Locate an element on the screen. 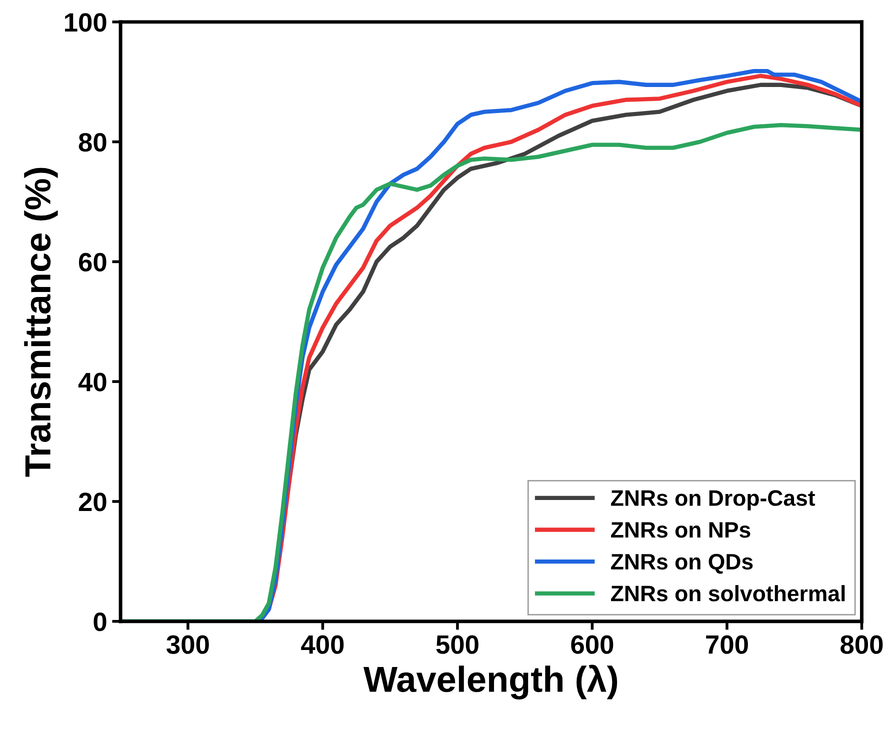 The image size is (893, 731). y-axis-title: Transmittance (%) is located at coordinates (41, 322).